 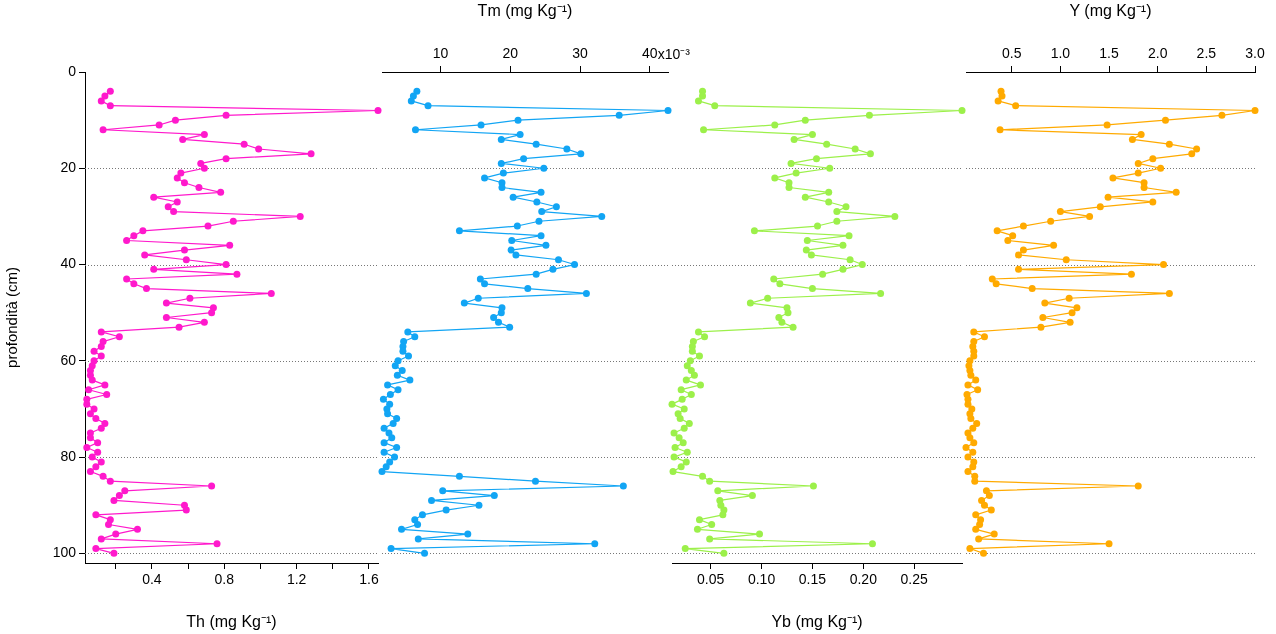 What do you see at coordinates (580, 53) in the screenshot?
I see `x-tick-label: 30` at bounding box center [580, 53].